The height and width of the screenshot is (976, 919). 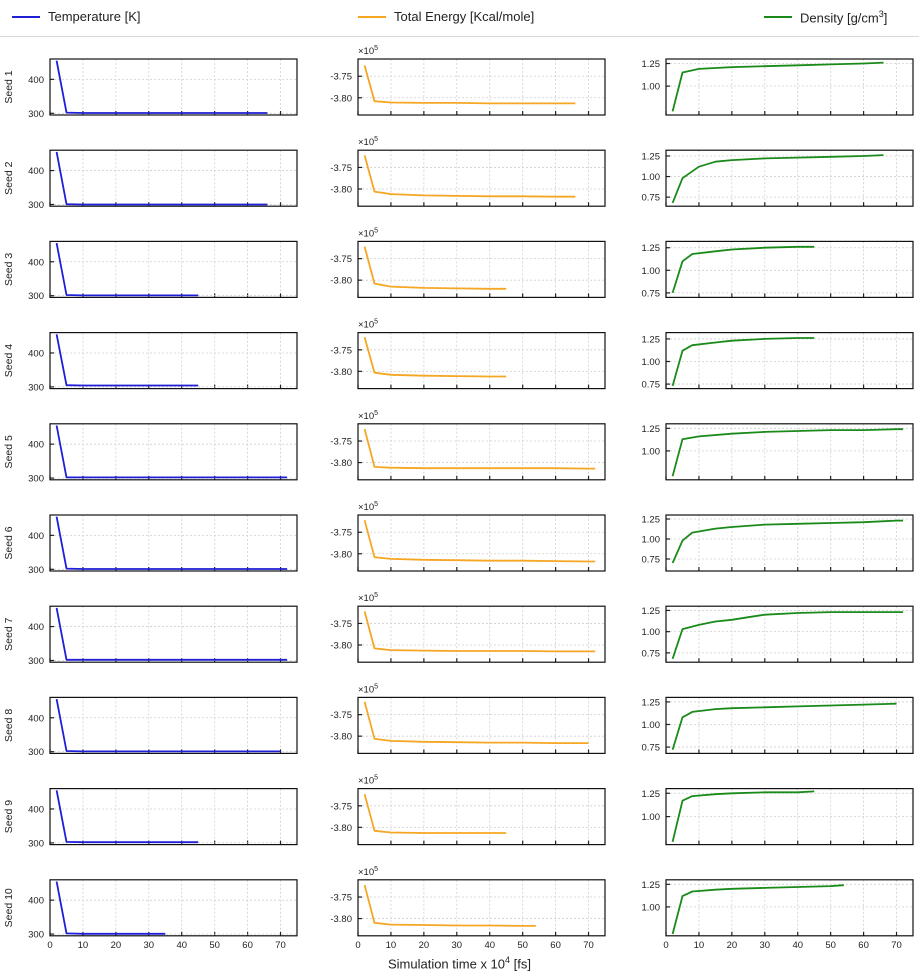 What do you see at coordinates (896, 945) in the screenshot?
I see `x-tick-label: 70` at bounding box center [896, 945].